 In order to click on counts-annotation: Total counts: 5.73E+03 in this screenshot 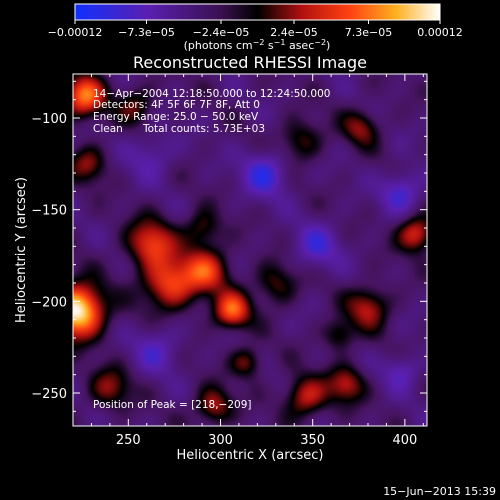, I will do `click(203, 129)`.